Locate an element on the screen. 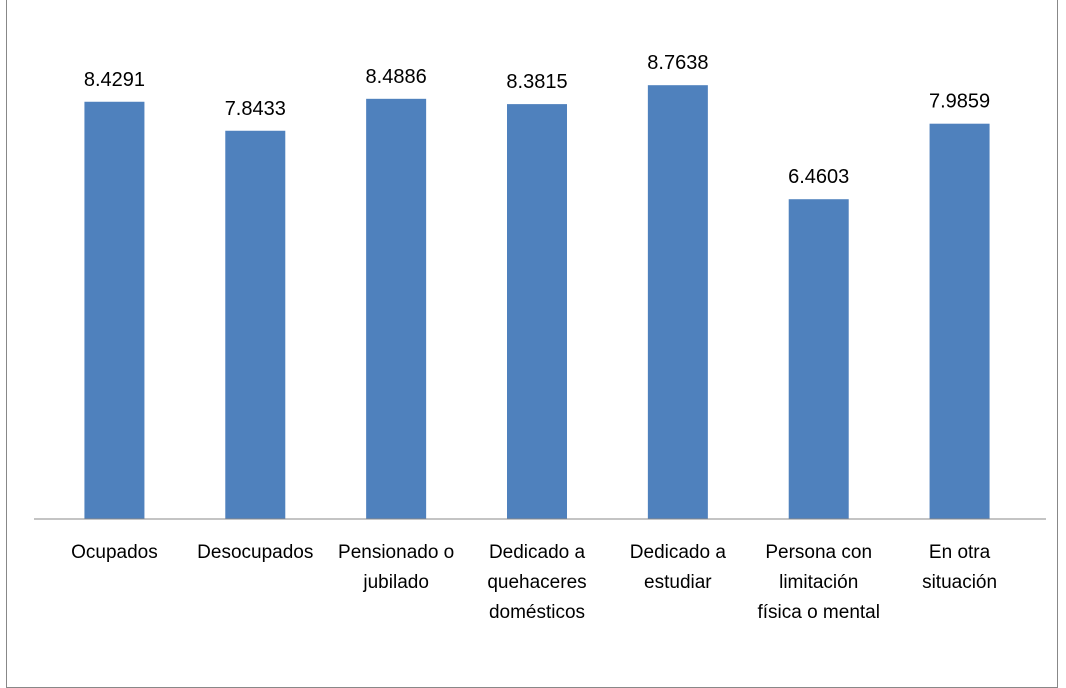 The width and height of the screenshot is (1066, 688). value-label: 6.4603 is located at coordinates (818, 177).